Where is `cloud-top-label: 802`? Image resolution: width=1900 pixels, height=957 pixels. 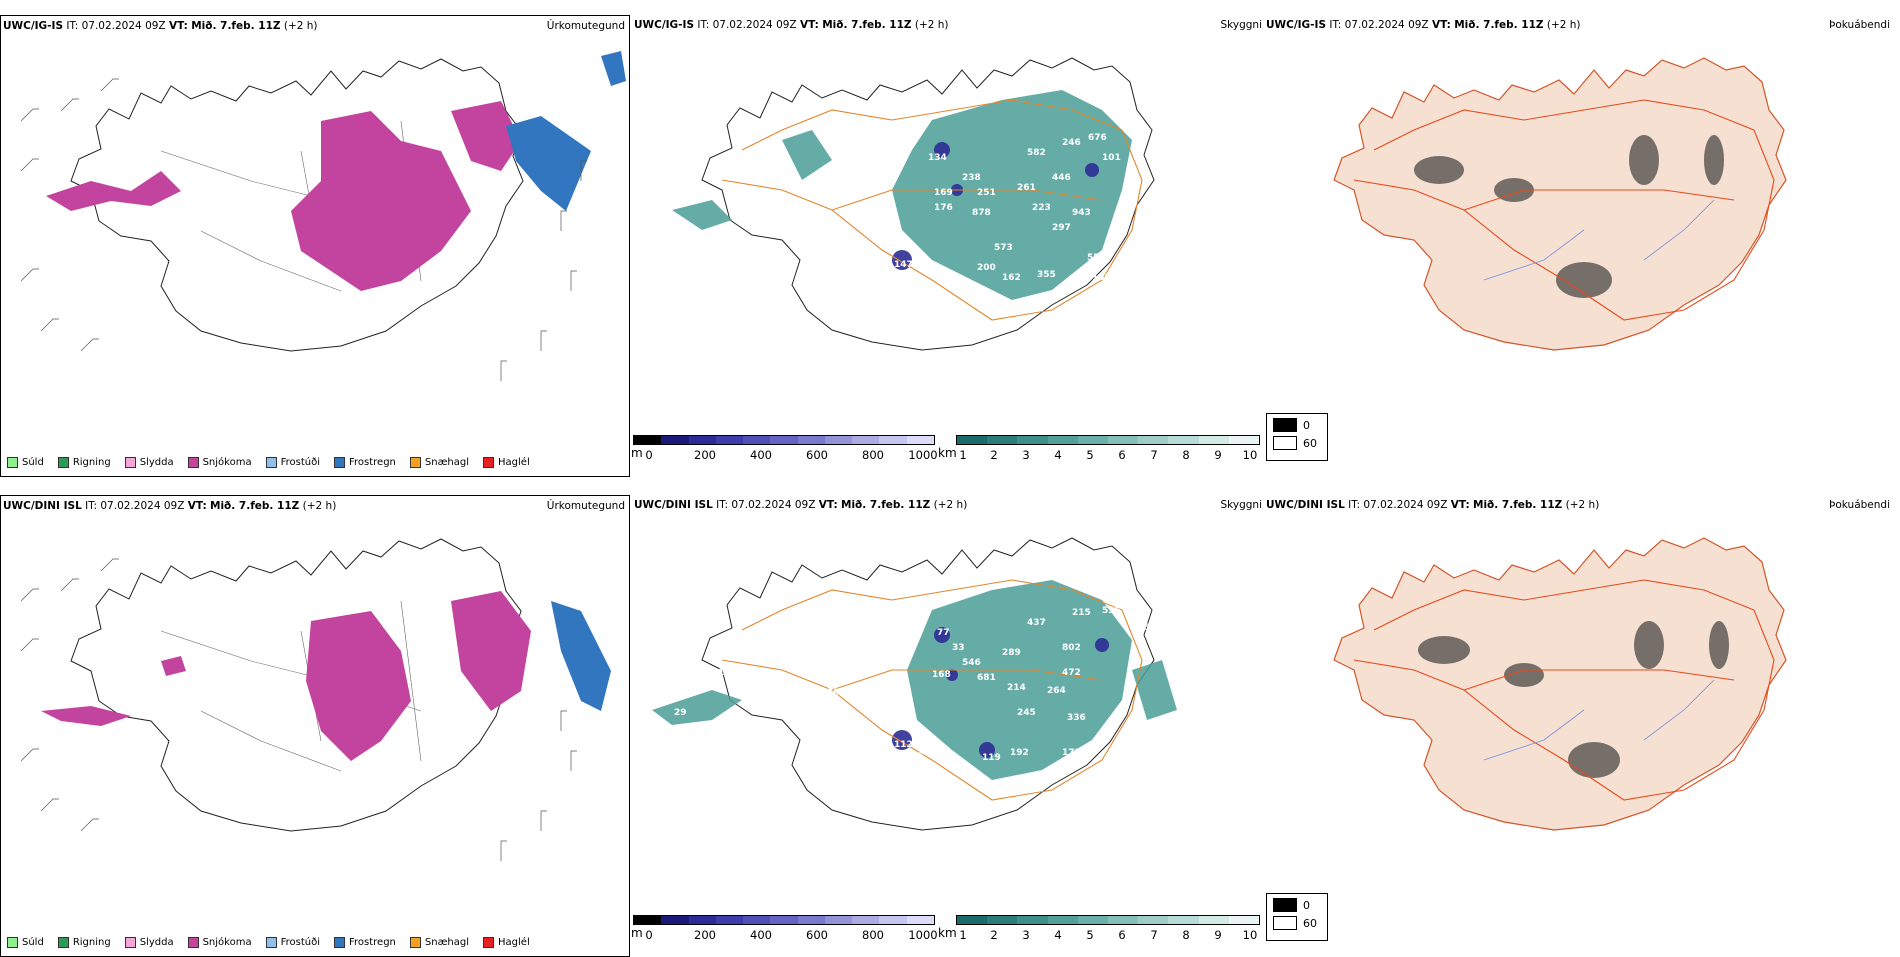
cloud-top-label: 802 is located at coordinates (1071, 648).